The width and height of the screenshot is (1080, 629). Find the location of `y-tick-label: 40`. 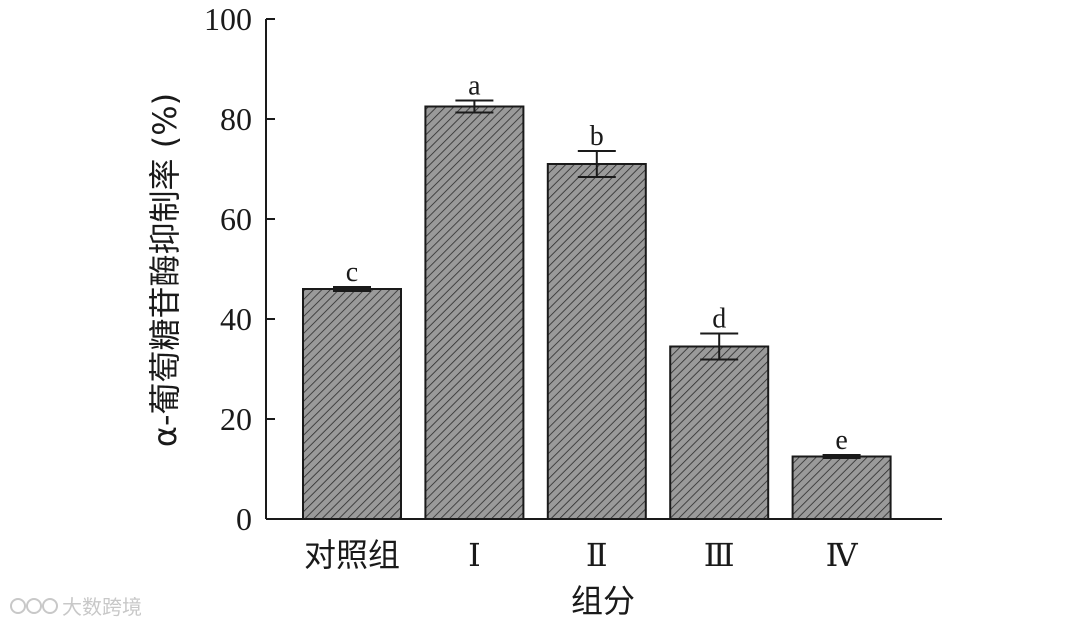

y-tick-label: 40 is located at coordinates (236, 319).